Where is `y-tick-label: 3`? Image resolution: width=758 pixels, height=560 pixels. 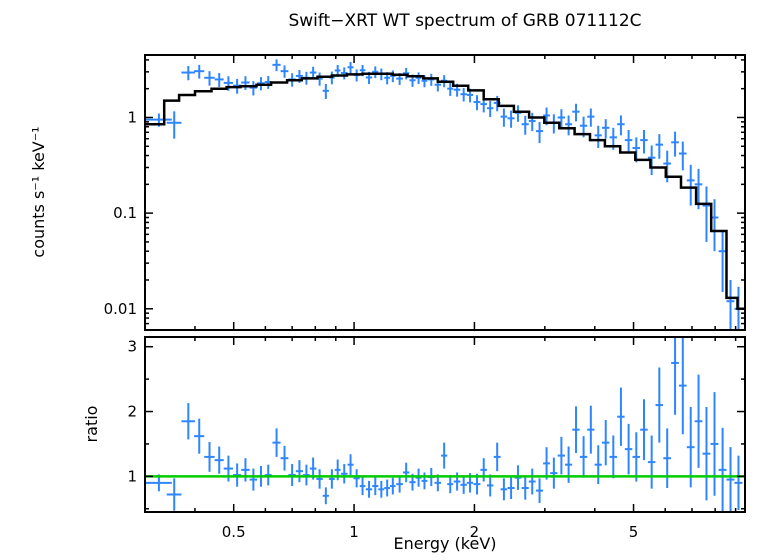 y-tick-label: 3 is located at coordinates (132, 347).